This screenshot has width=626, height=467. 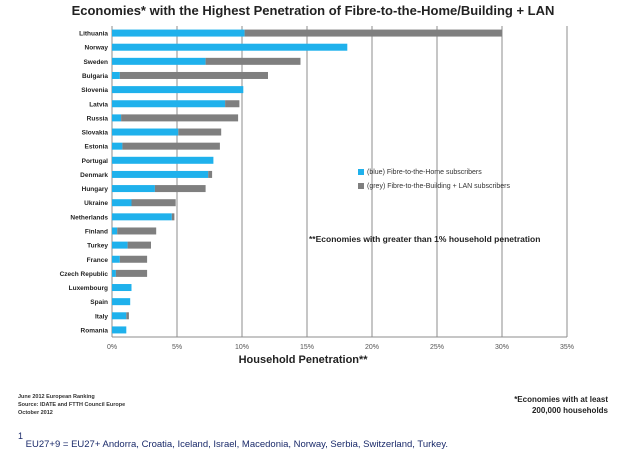 What do you see at coordinates (177, 347) in the screenshot?
I see `x-tick-label: 5%` at bounding box center [177, 347].